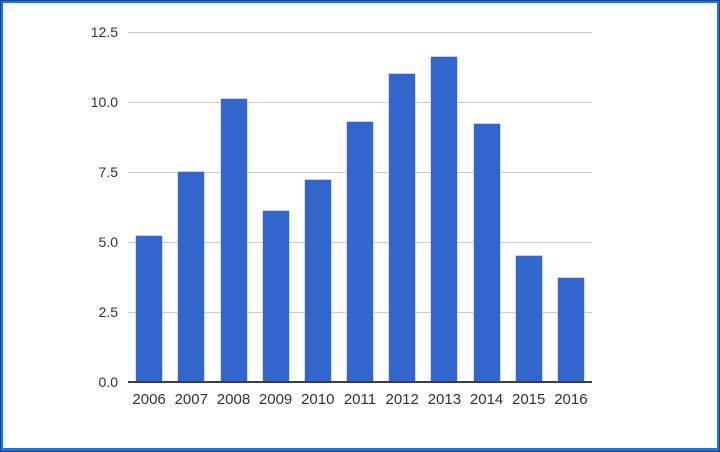  What do you see at coordinates (402, 399) in the screenshot?
I see `x-tick-label-2012: 2012` at bounding box center [402, 399].